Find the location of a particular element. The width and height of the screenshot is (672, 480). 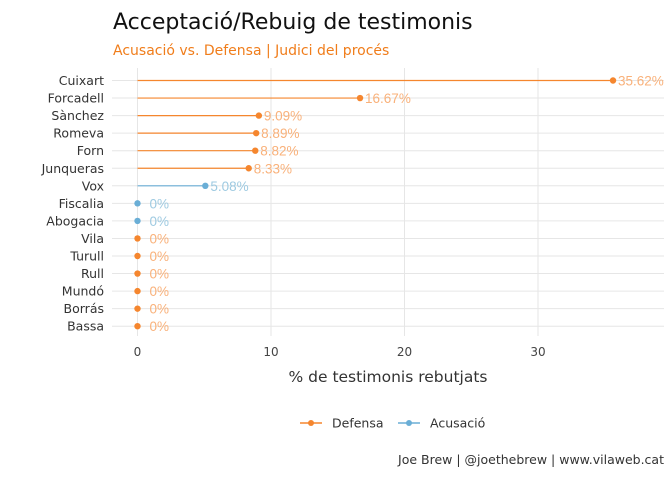

data-label: 9.09% is located at coordinates (283, 116).